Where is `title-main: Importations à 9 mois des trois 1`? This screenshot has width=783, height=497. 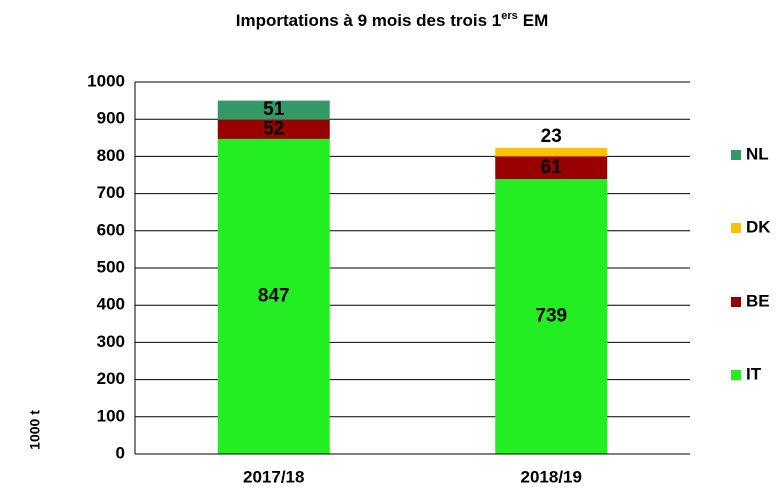
title-main: Importations à 9 mois des trois 1 is located at coordinates (368, 20).